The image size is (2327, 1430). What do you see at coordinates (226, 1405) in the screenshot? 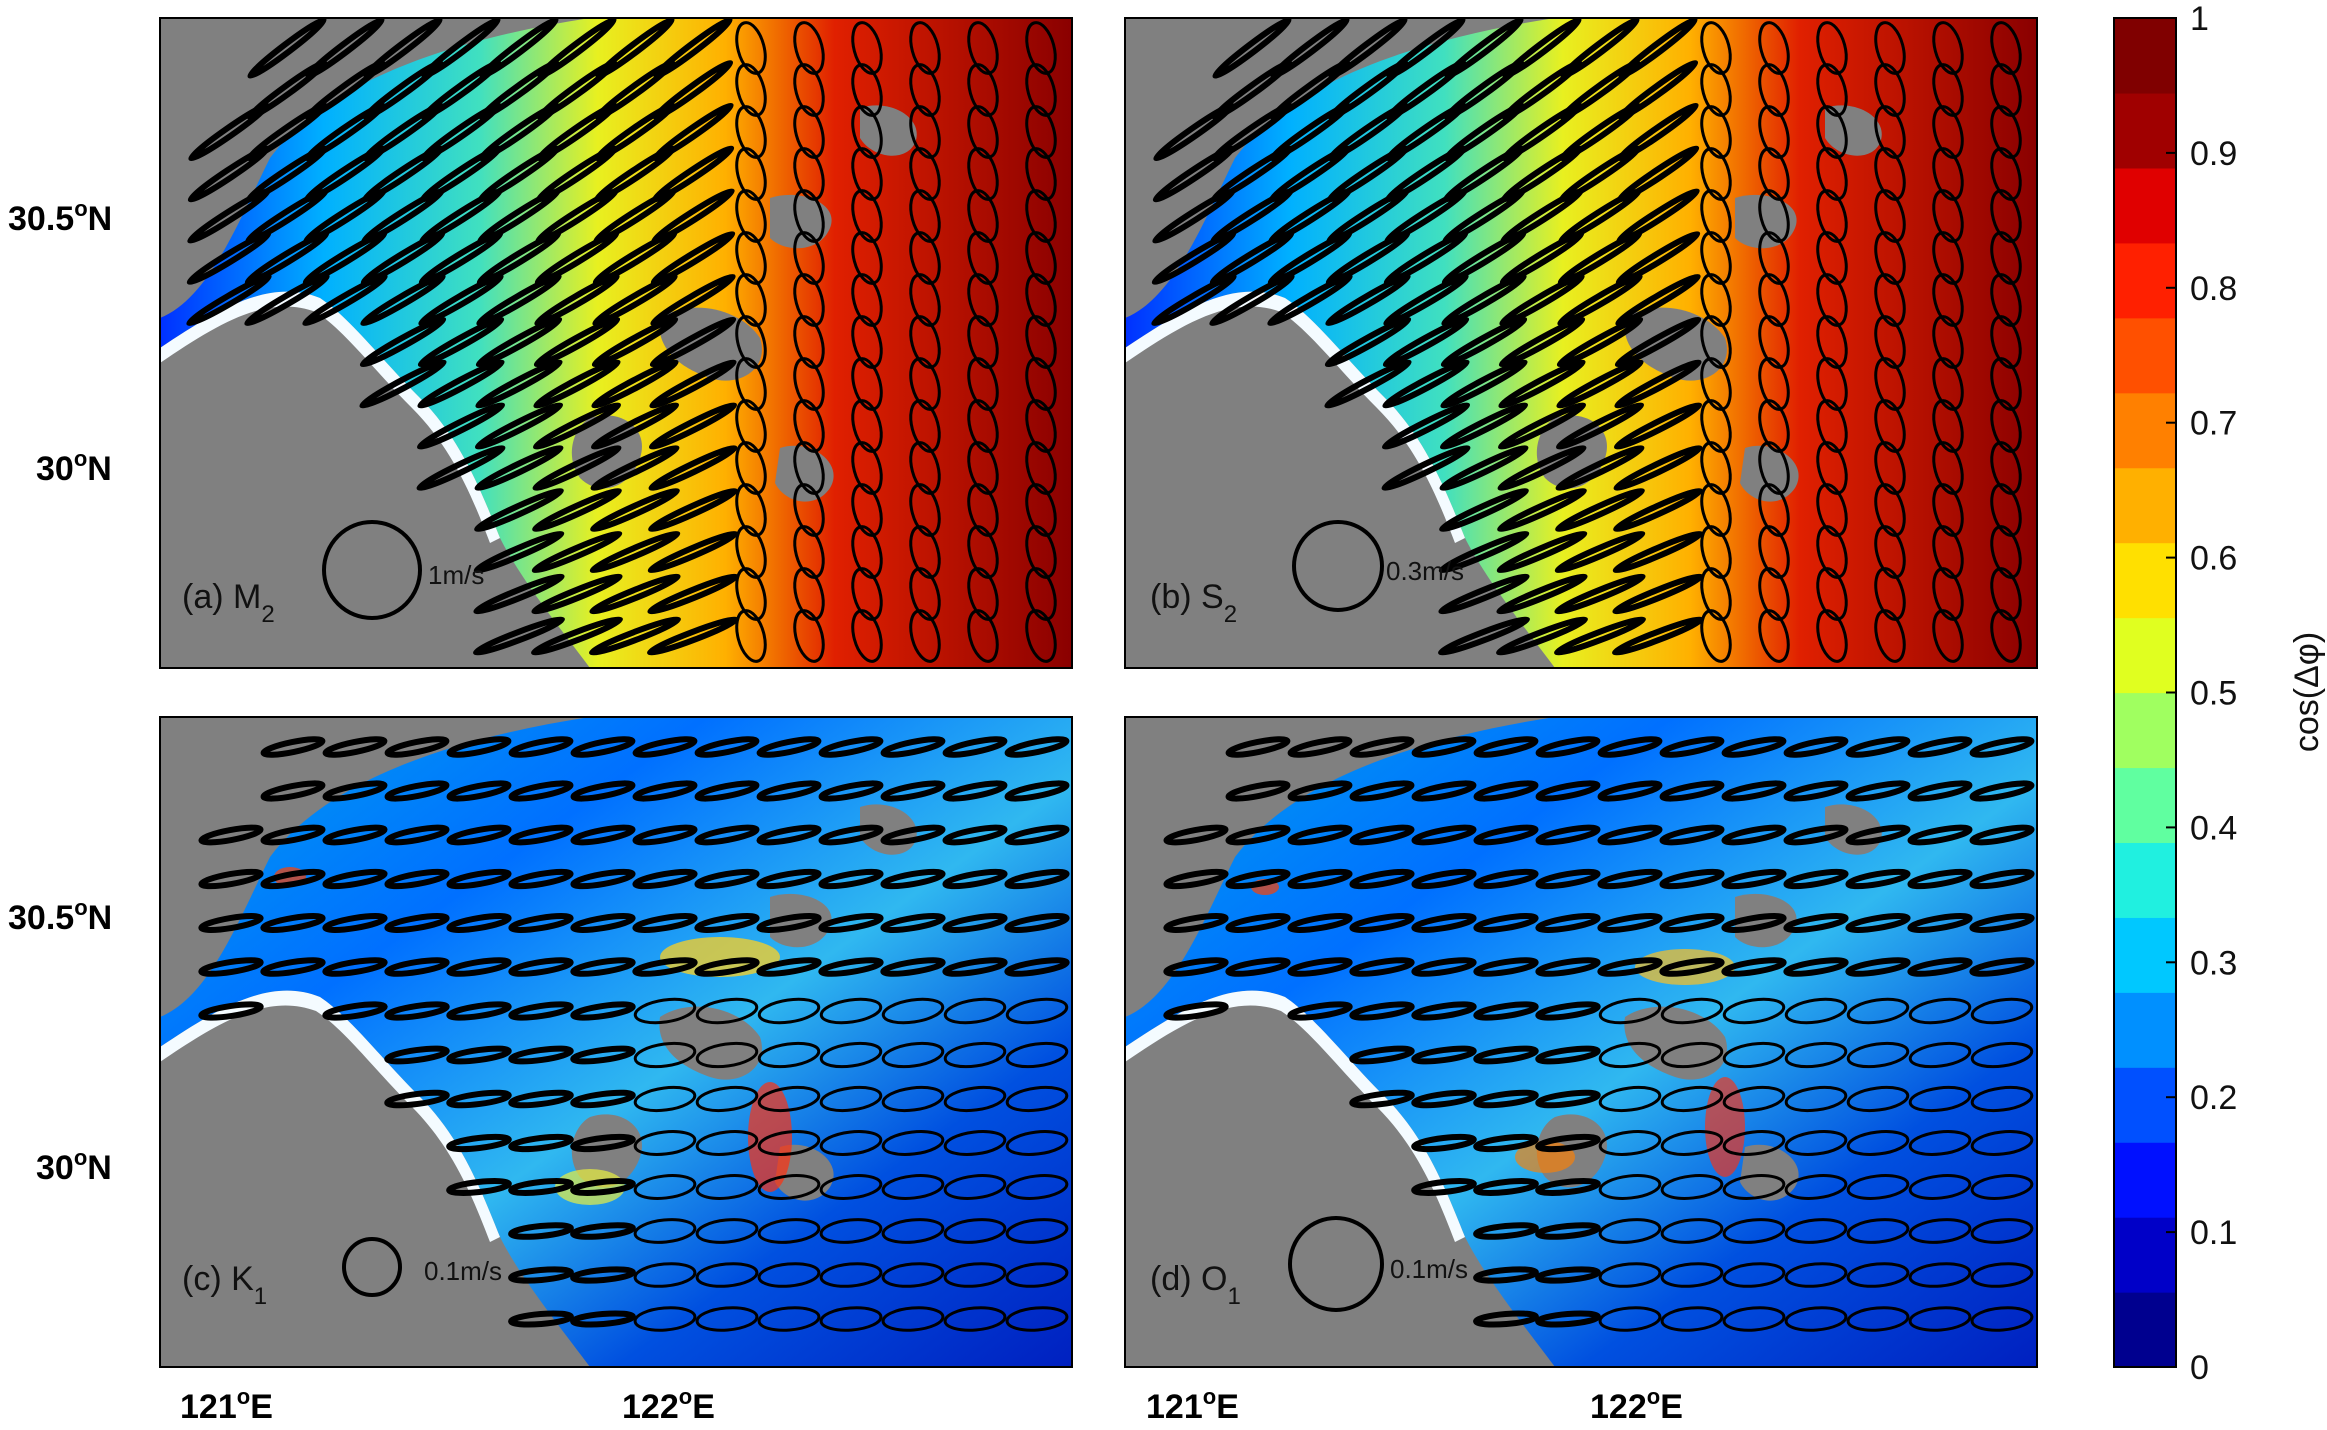
I see `x-tick-label: 121oE` at bounding box center [226, 1405].